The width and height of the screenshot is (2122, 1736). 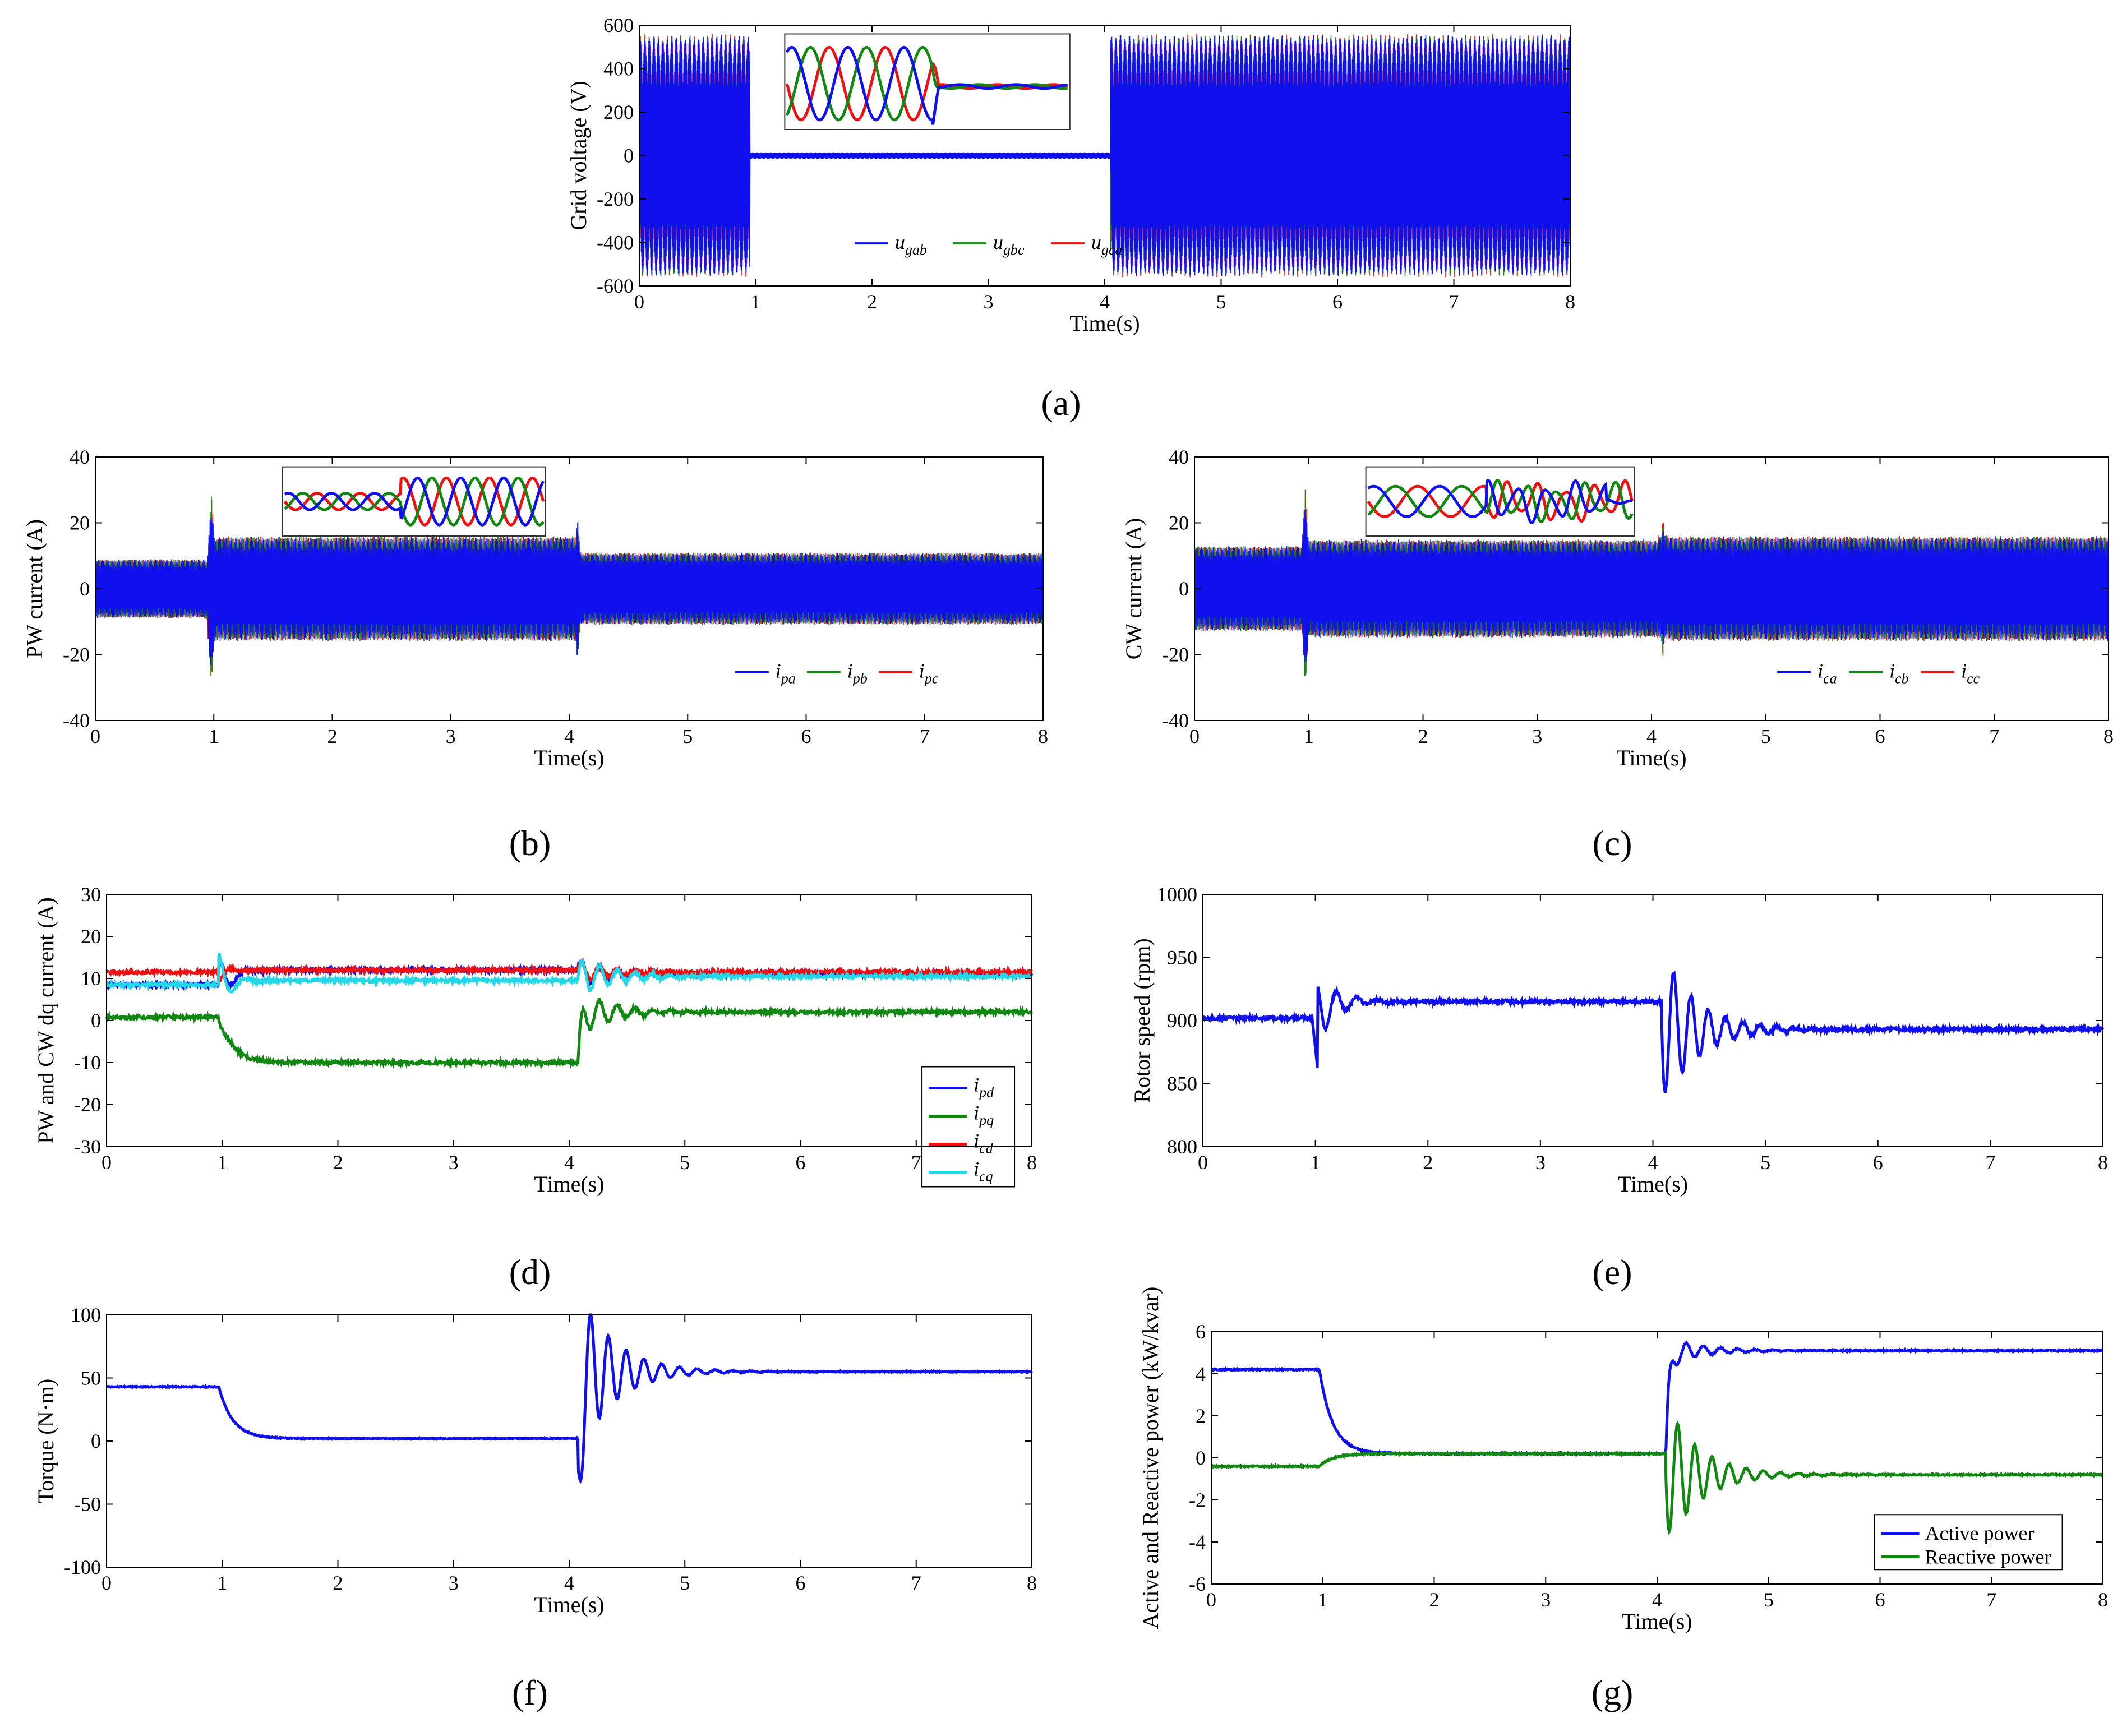 I want to click on legend-subscript: pb, so click(x=860, y=679).